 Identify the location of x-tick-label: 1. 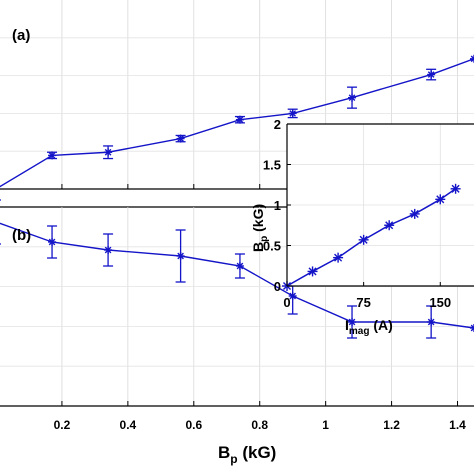
(325, 425).